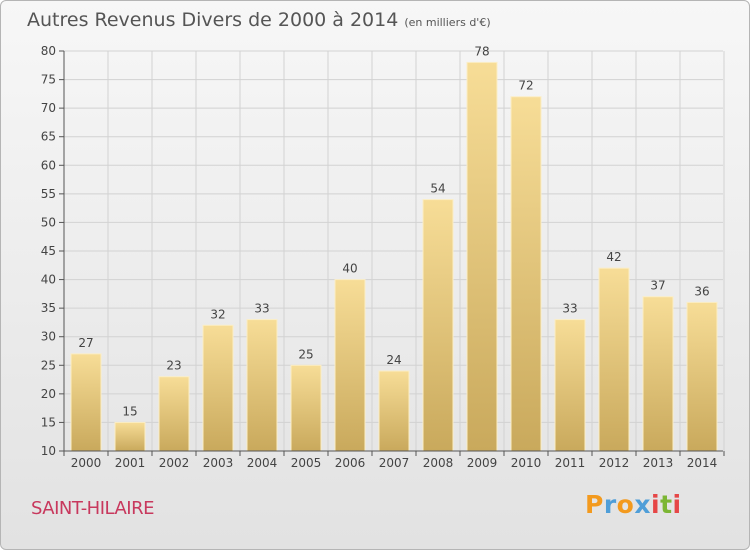 The height and width of the screenshot is (550, 750). I want to click on x-tick-label: 2000, so click(86, 463).